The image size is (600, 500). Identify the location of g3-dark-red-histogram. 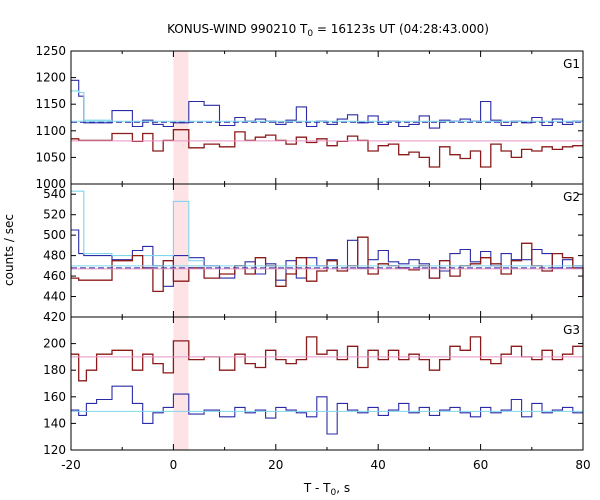
(327, 359).